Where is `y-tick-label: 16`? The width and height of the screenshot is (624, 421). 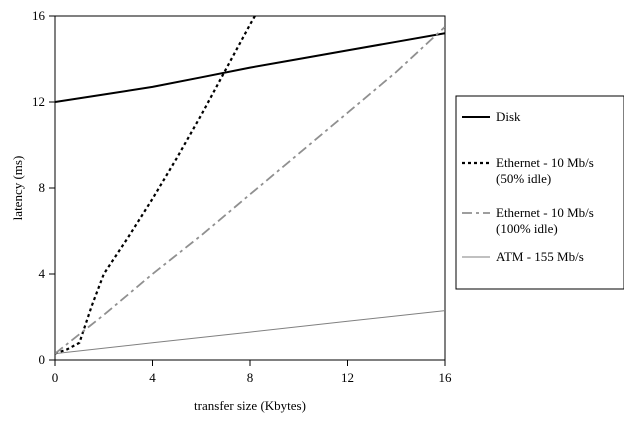
y-tick-label: 16 is located at coordinates (39, 15).